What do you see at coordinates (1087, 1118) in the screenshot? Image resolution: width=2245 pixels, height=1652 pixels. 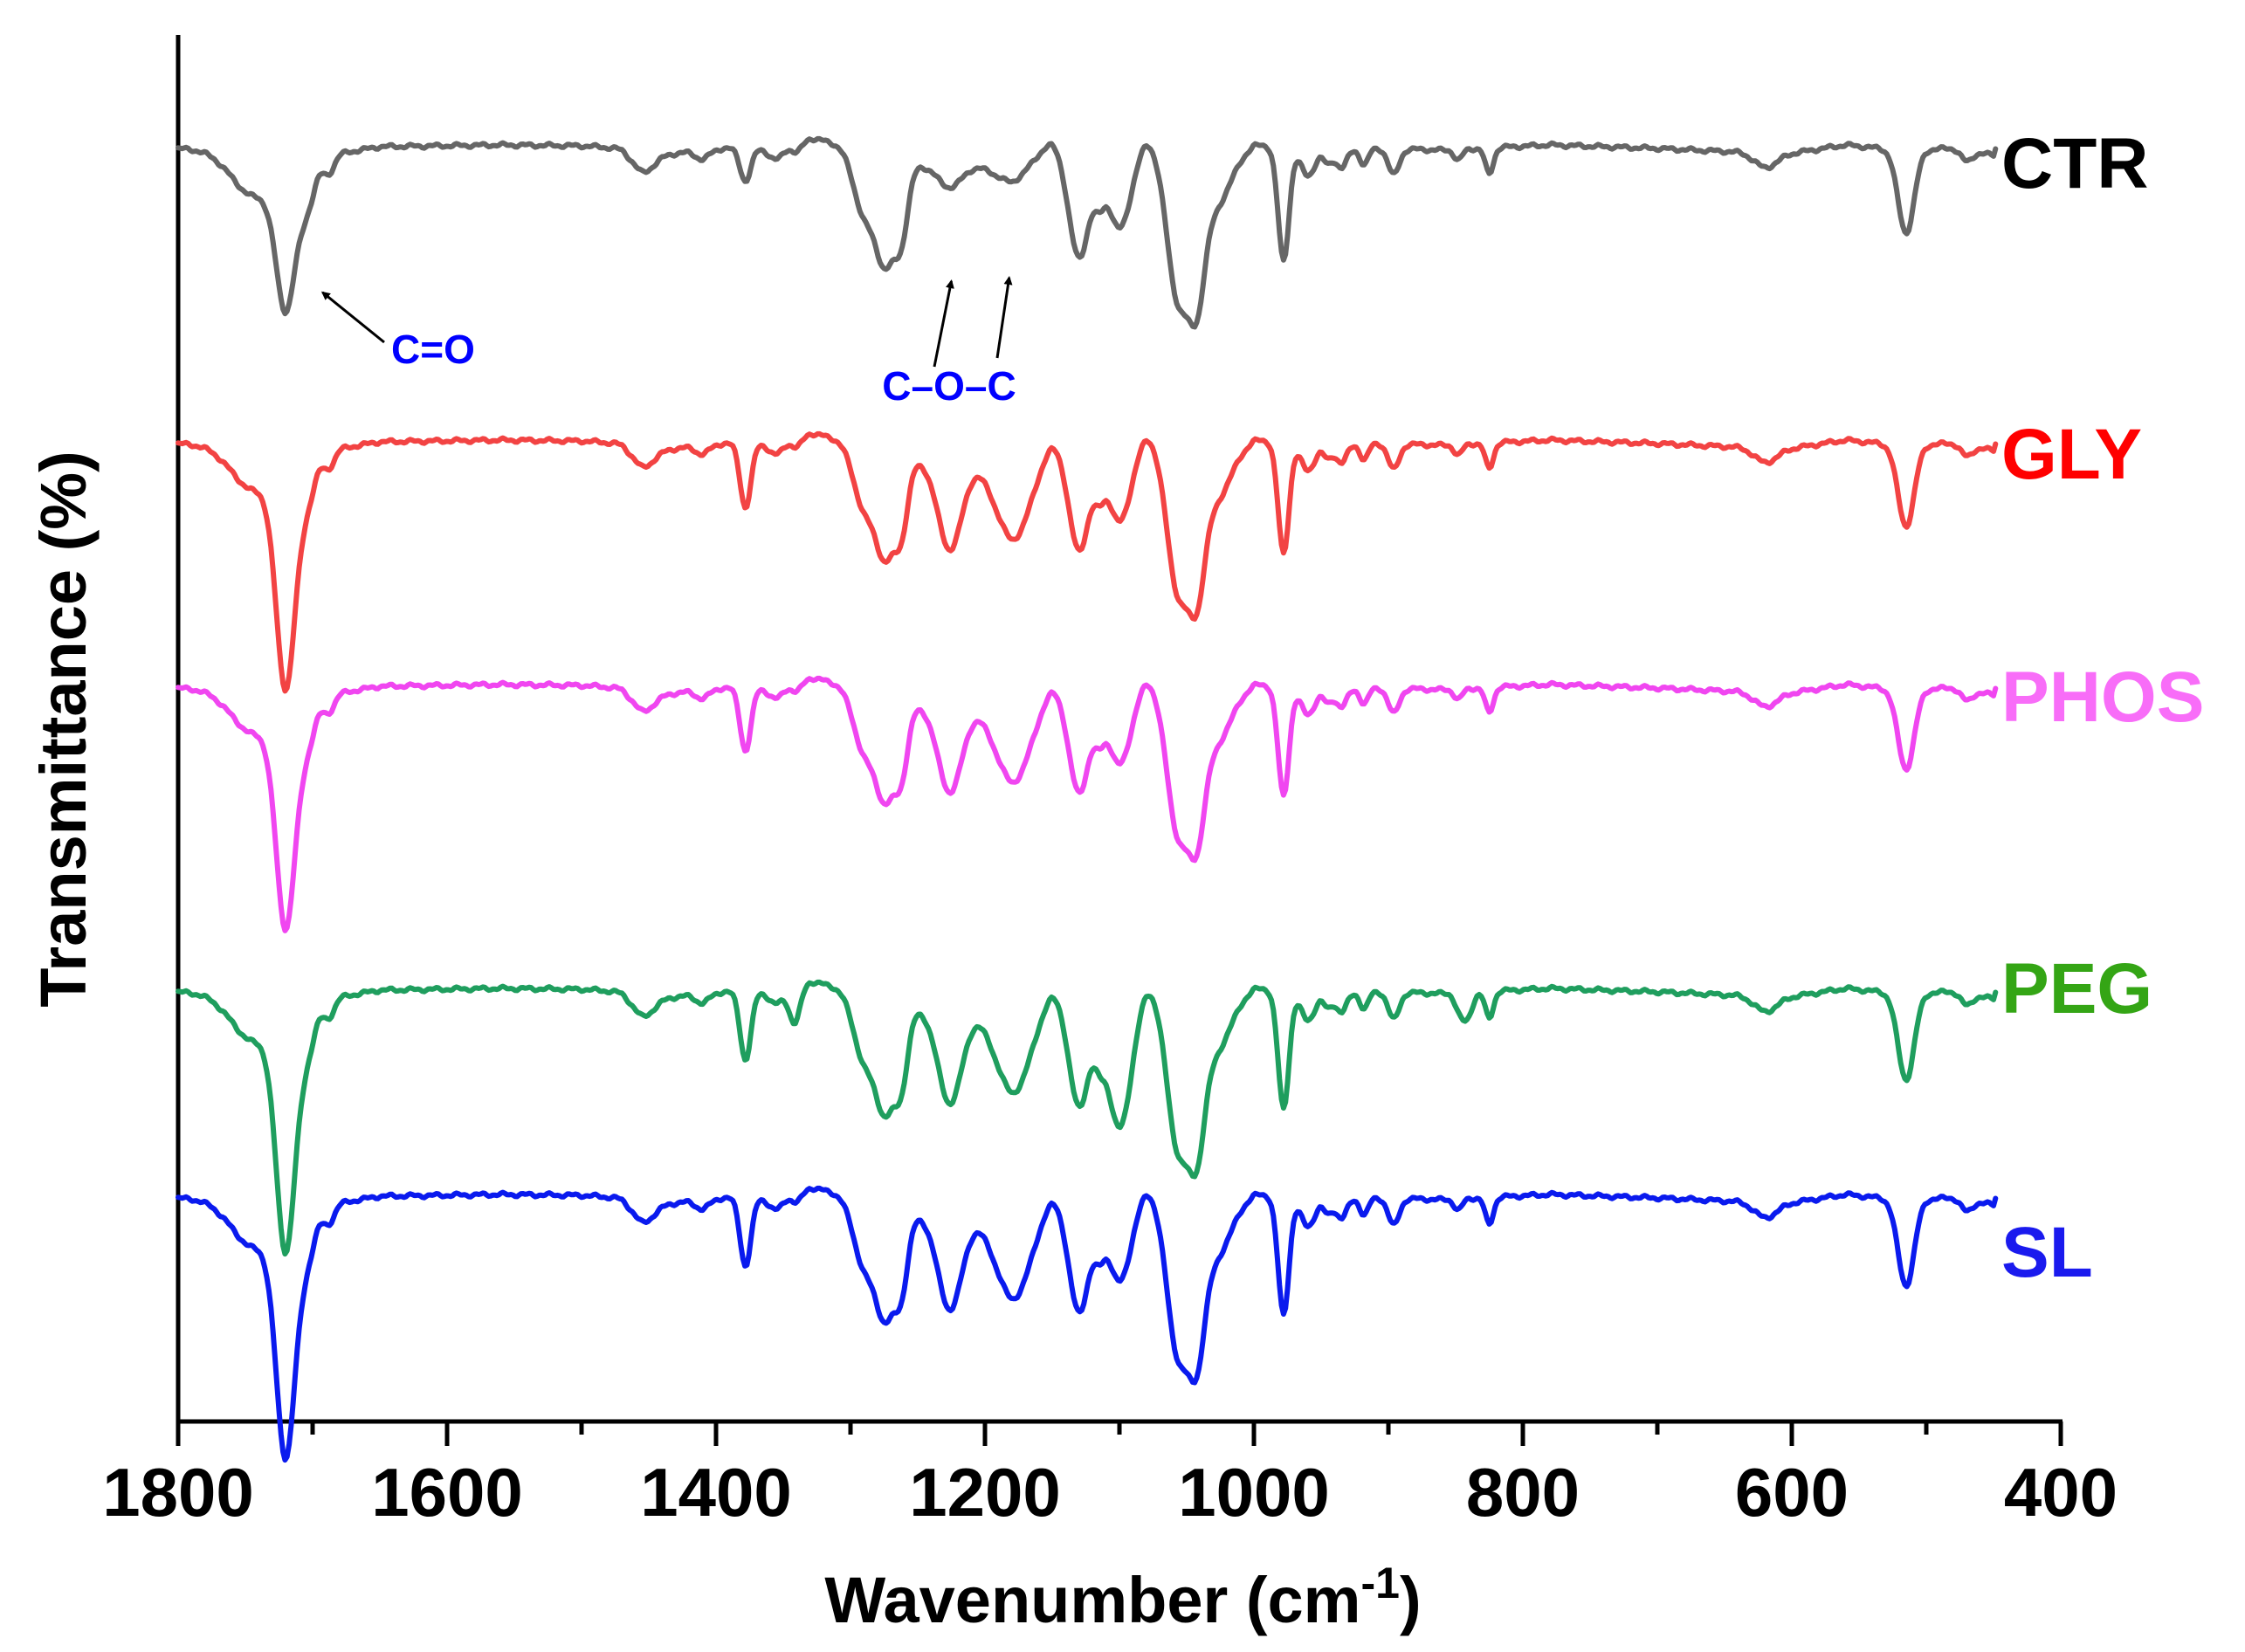 I see `spectrum-peg` at bounding box center [1087, 1118].